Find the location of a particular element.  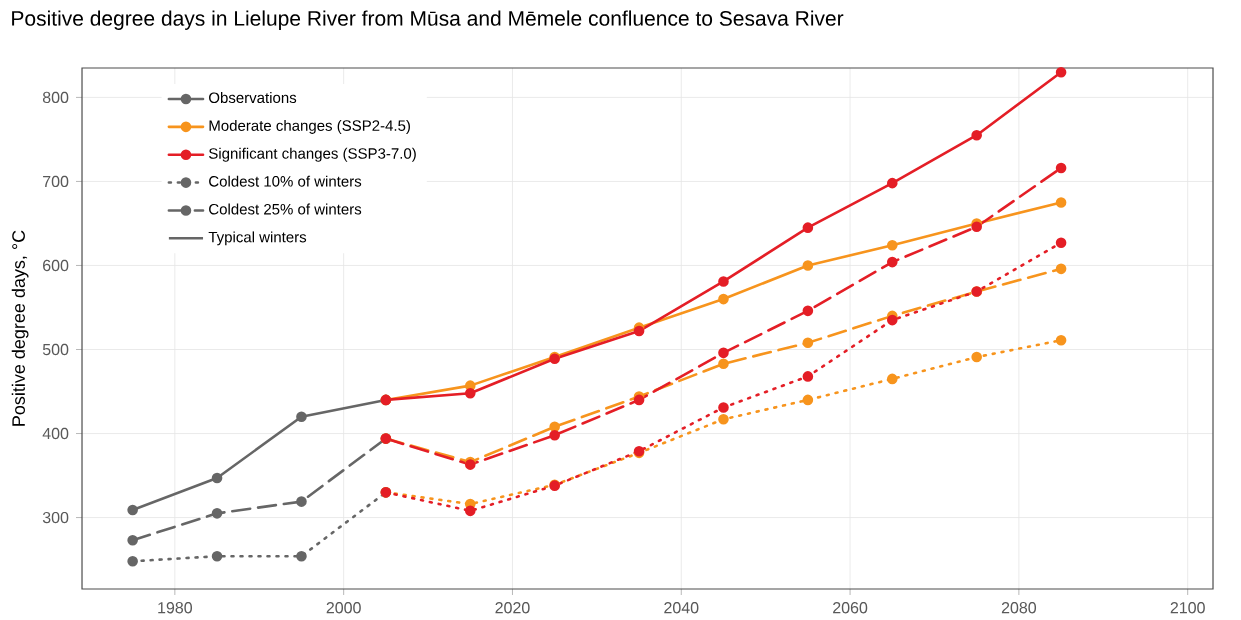

y-tick-label: 400 is located at coordinates (55, 433).